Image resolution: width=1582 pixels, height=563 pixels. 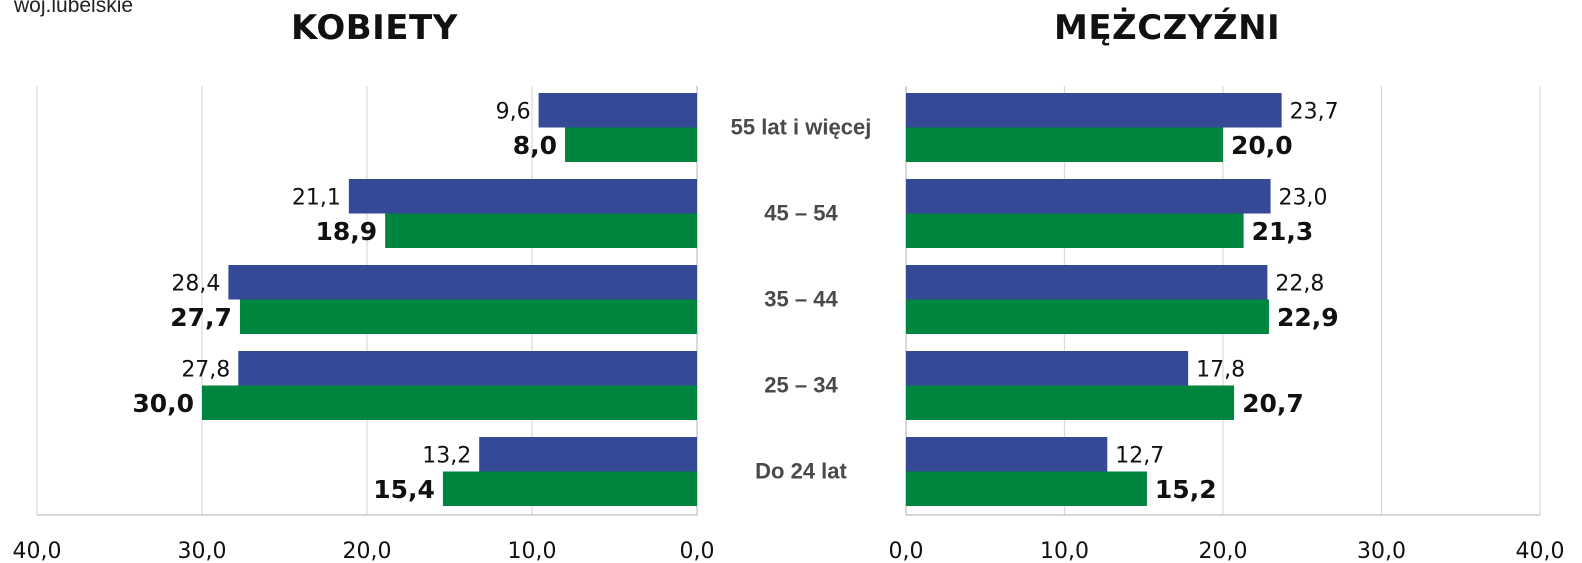 What do you see at coordinates (1223, 551) in the screenshot?
I see `men-tick-label: 20,0` at bounding box center [1223, 551].